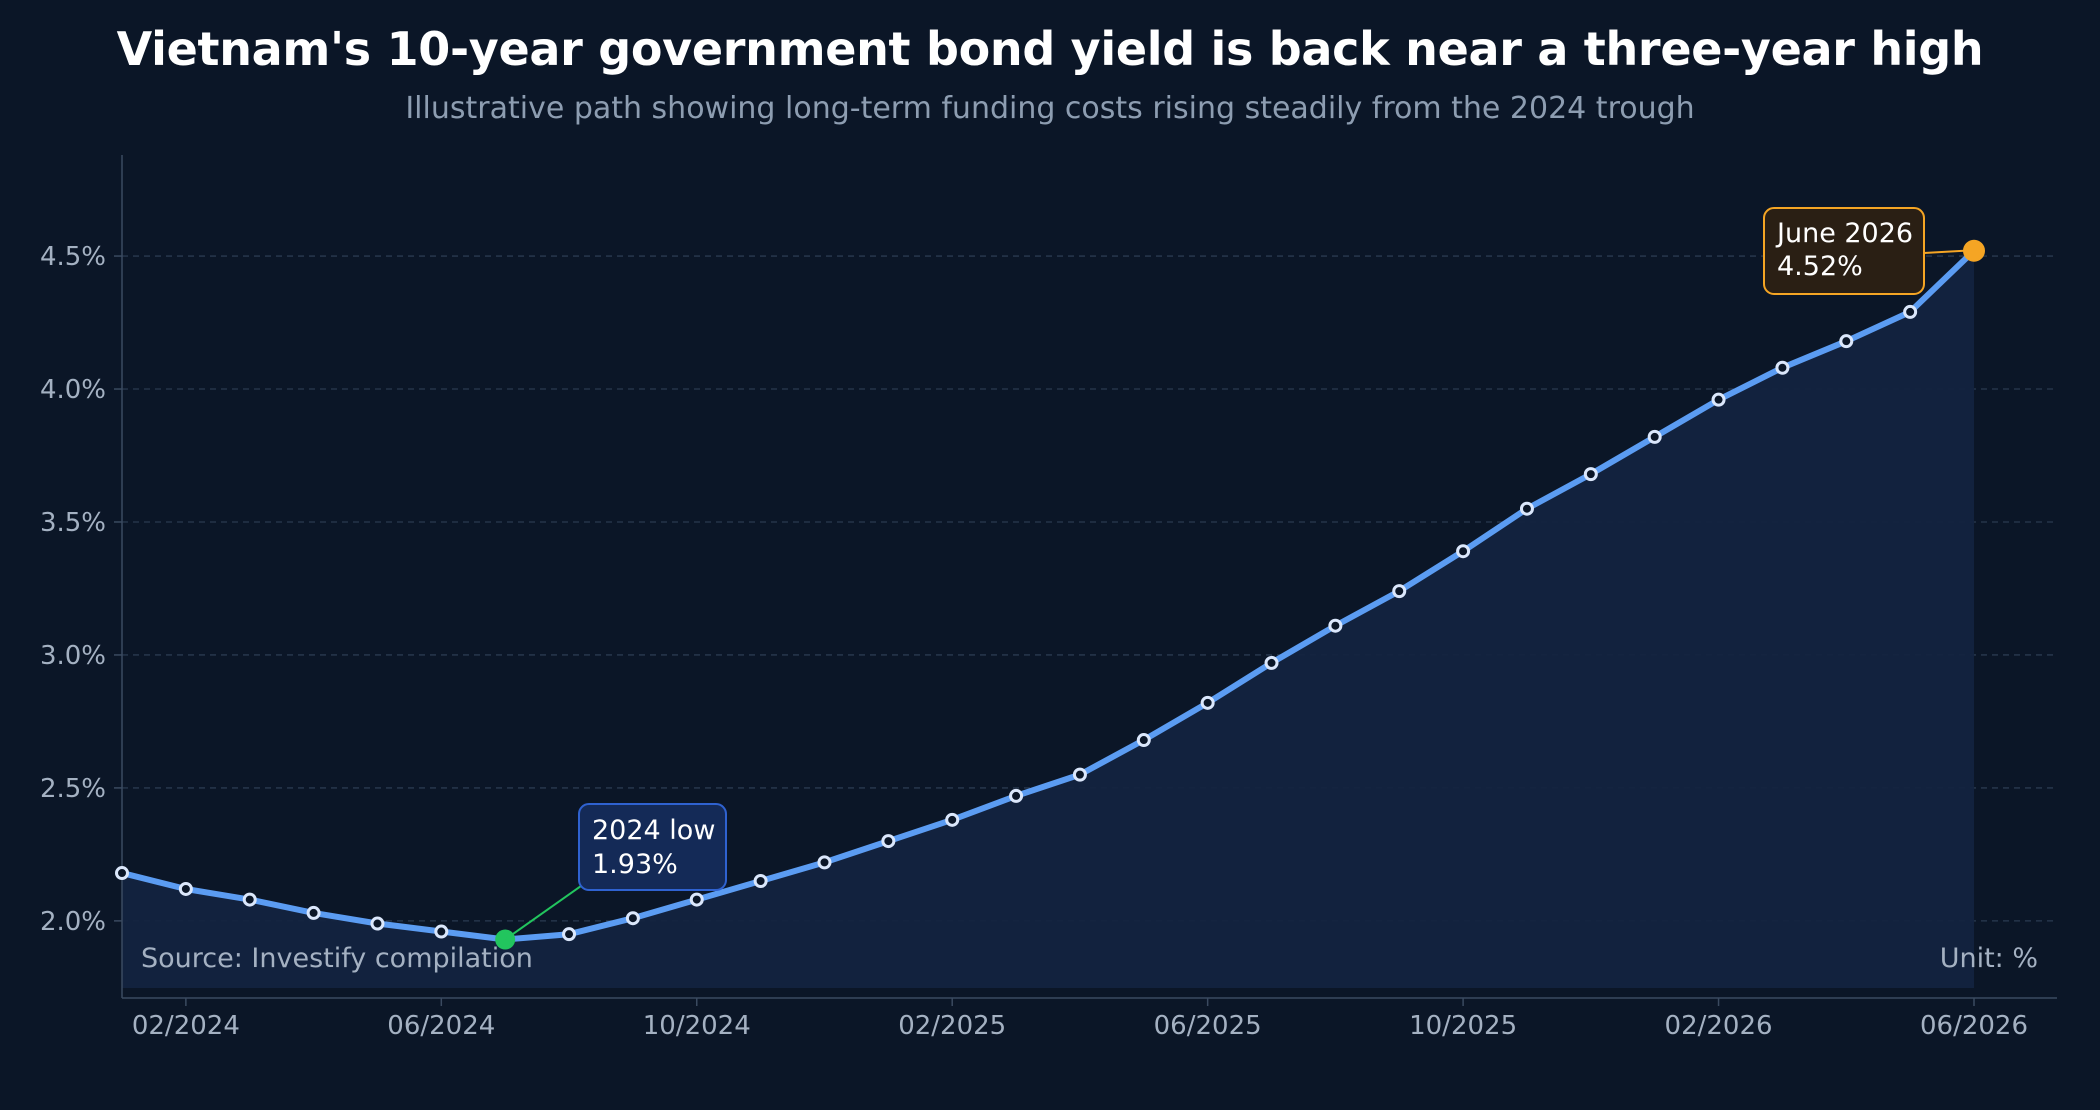 The height and width of the screenshot is (1110, 2100). What do you see at coordinates (73, 523) in the screenshot?
I see `y-tick-label: 3.5%` at bounding box center [73, 523].